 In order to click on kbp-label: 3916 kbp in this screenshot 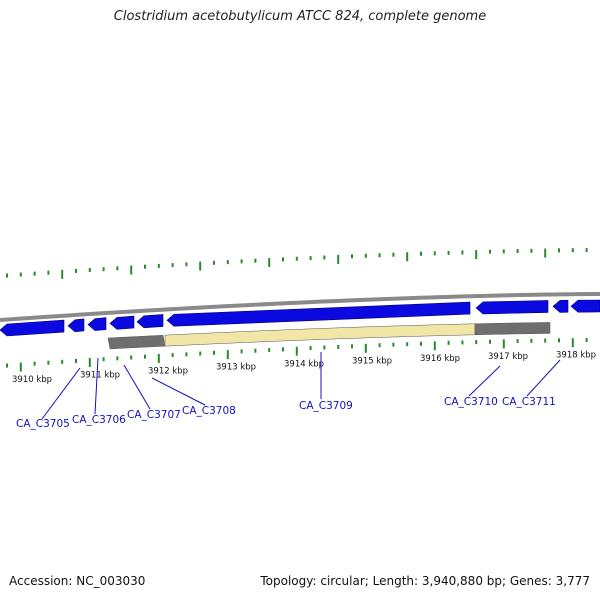, I will do `click(440, 359)`.